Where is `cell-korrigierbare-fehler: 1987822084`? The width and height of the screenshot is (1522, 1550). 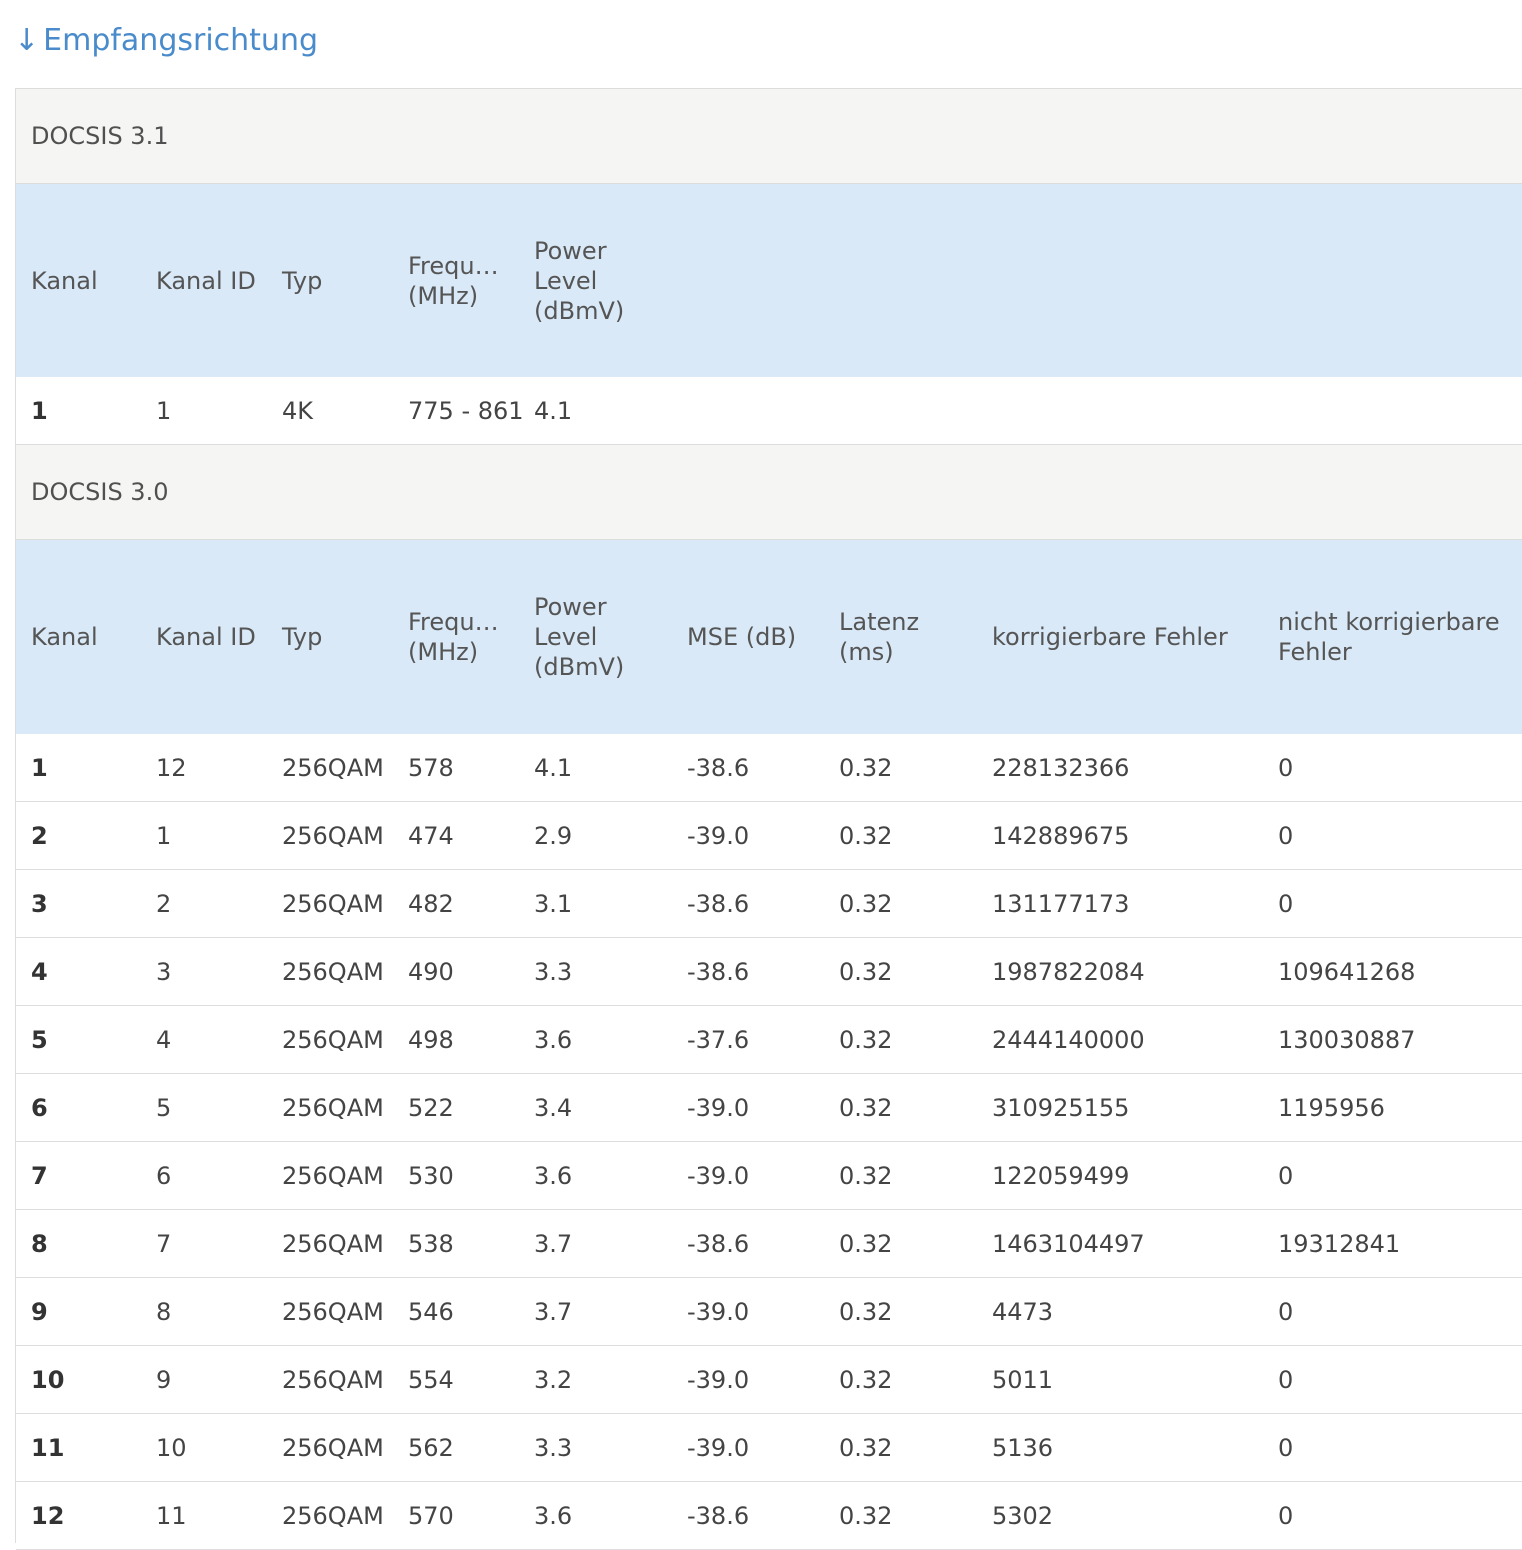 cell-korrigierbare-fehler: 1987822084 is located at coordinates (1120, 971).